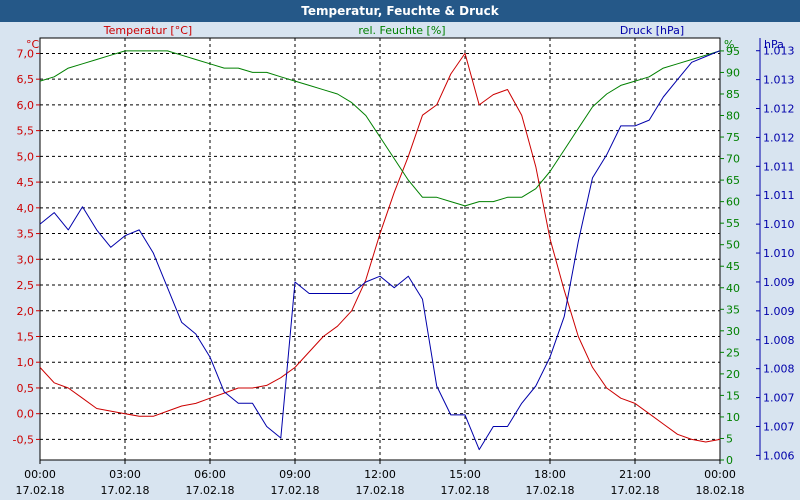 The image size is (800, 500). Describe the element at coordinates (33, 44) in the screenshot. I see `temperature-unit: °C` at that location.